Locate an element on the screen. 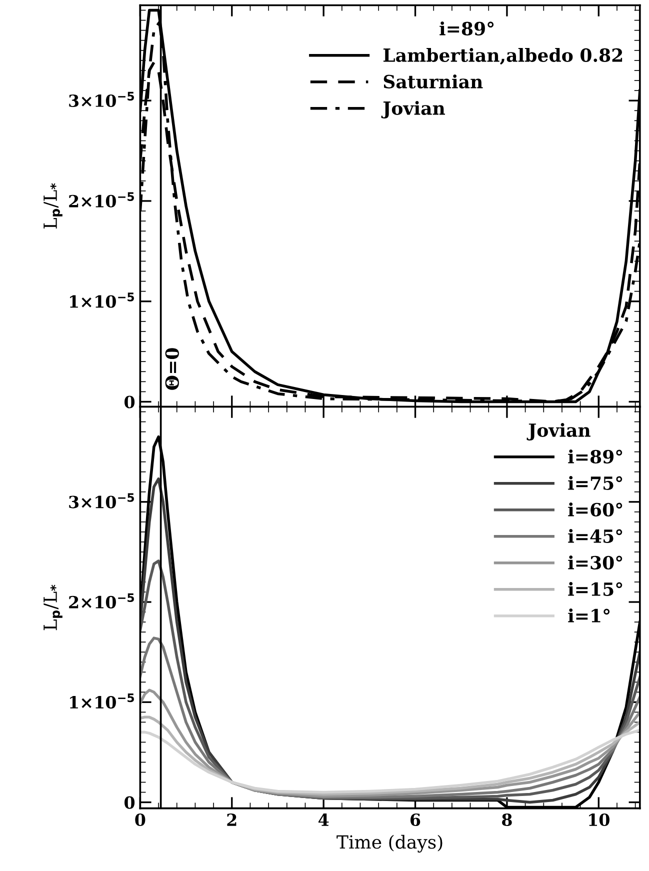 The height and width of the screenshot is (871, 649). ref-line-label: Θ=0 is located at coordinates (172, 369).